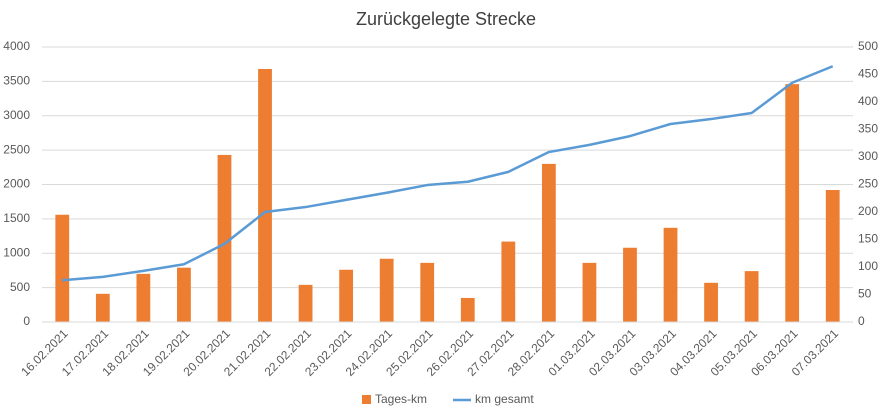  What do you see at coordinates (16, 115) in the screenshot?
I see `y-tick-label: 3000` at bounding box center [16, 115].